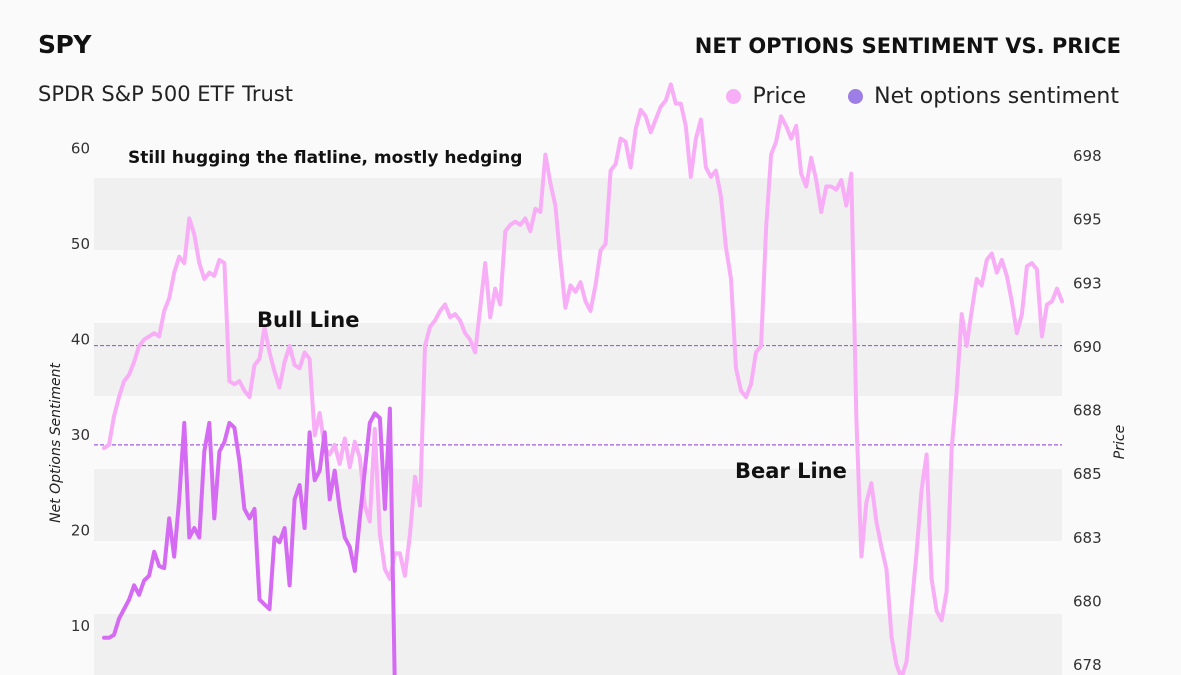 This screenshot has height=675, width=1181. I want to click on right-axis-tick-680: 680, so click(1087, 601).